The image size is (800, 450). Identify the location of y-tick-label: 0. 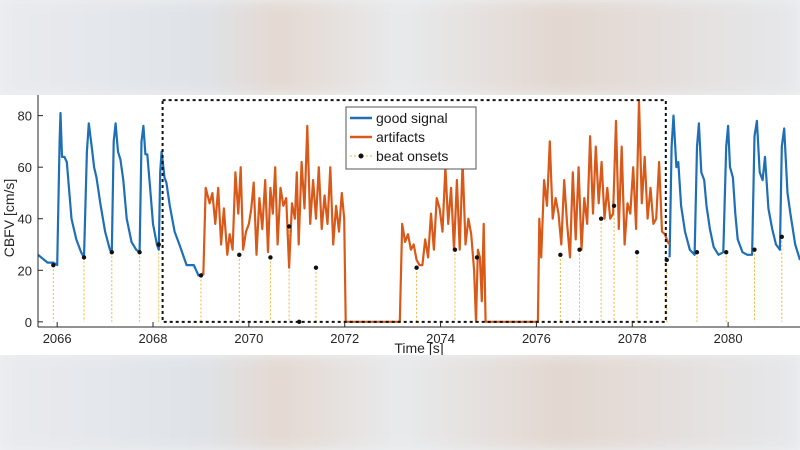
(28, 322).